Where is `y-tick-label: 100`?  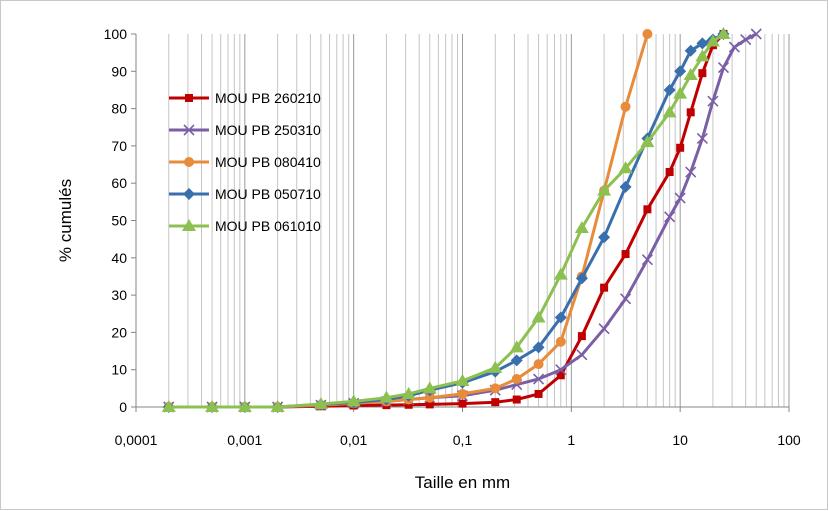
y-tick-label: 100 is located at coordinates (116, 34).